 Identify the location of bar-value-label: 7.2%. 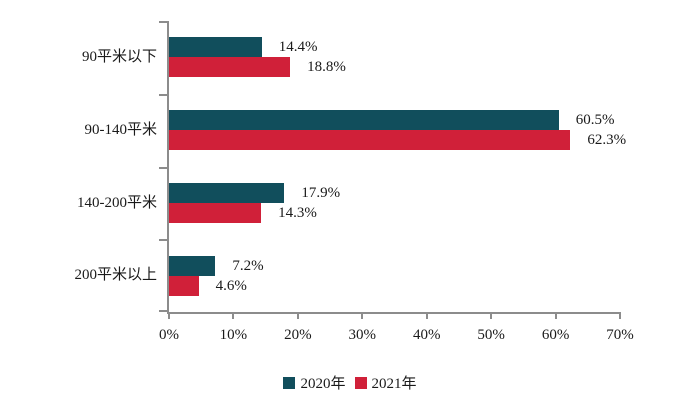
(248, 265).